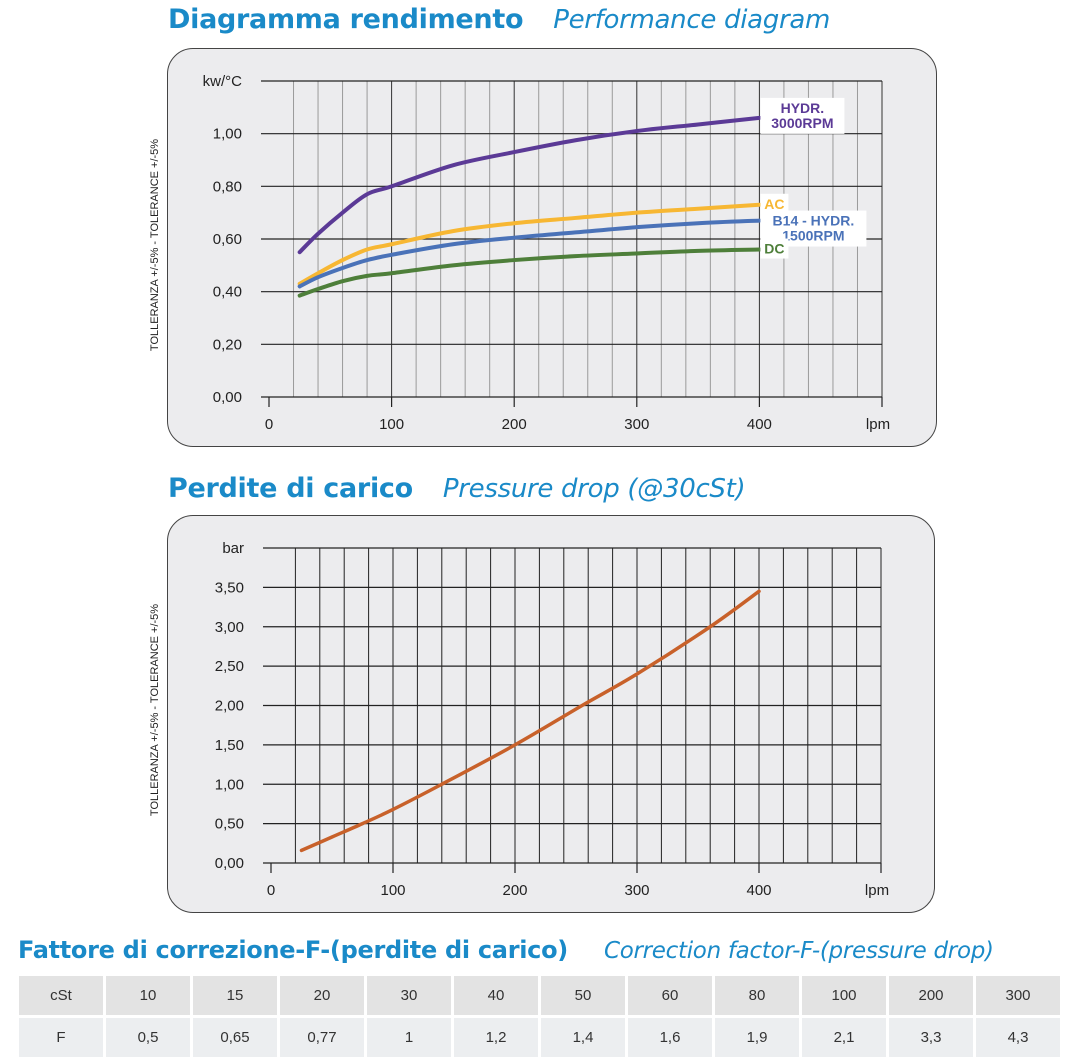 Image resolution: width=1071 pixels, height=1063 pixels. Describe the element at coordinates (514, 890) in the screenshot. I see `chart2-x-tick-label: 200` at that location.